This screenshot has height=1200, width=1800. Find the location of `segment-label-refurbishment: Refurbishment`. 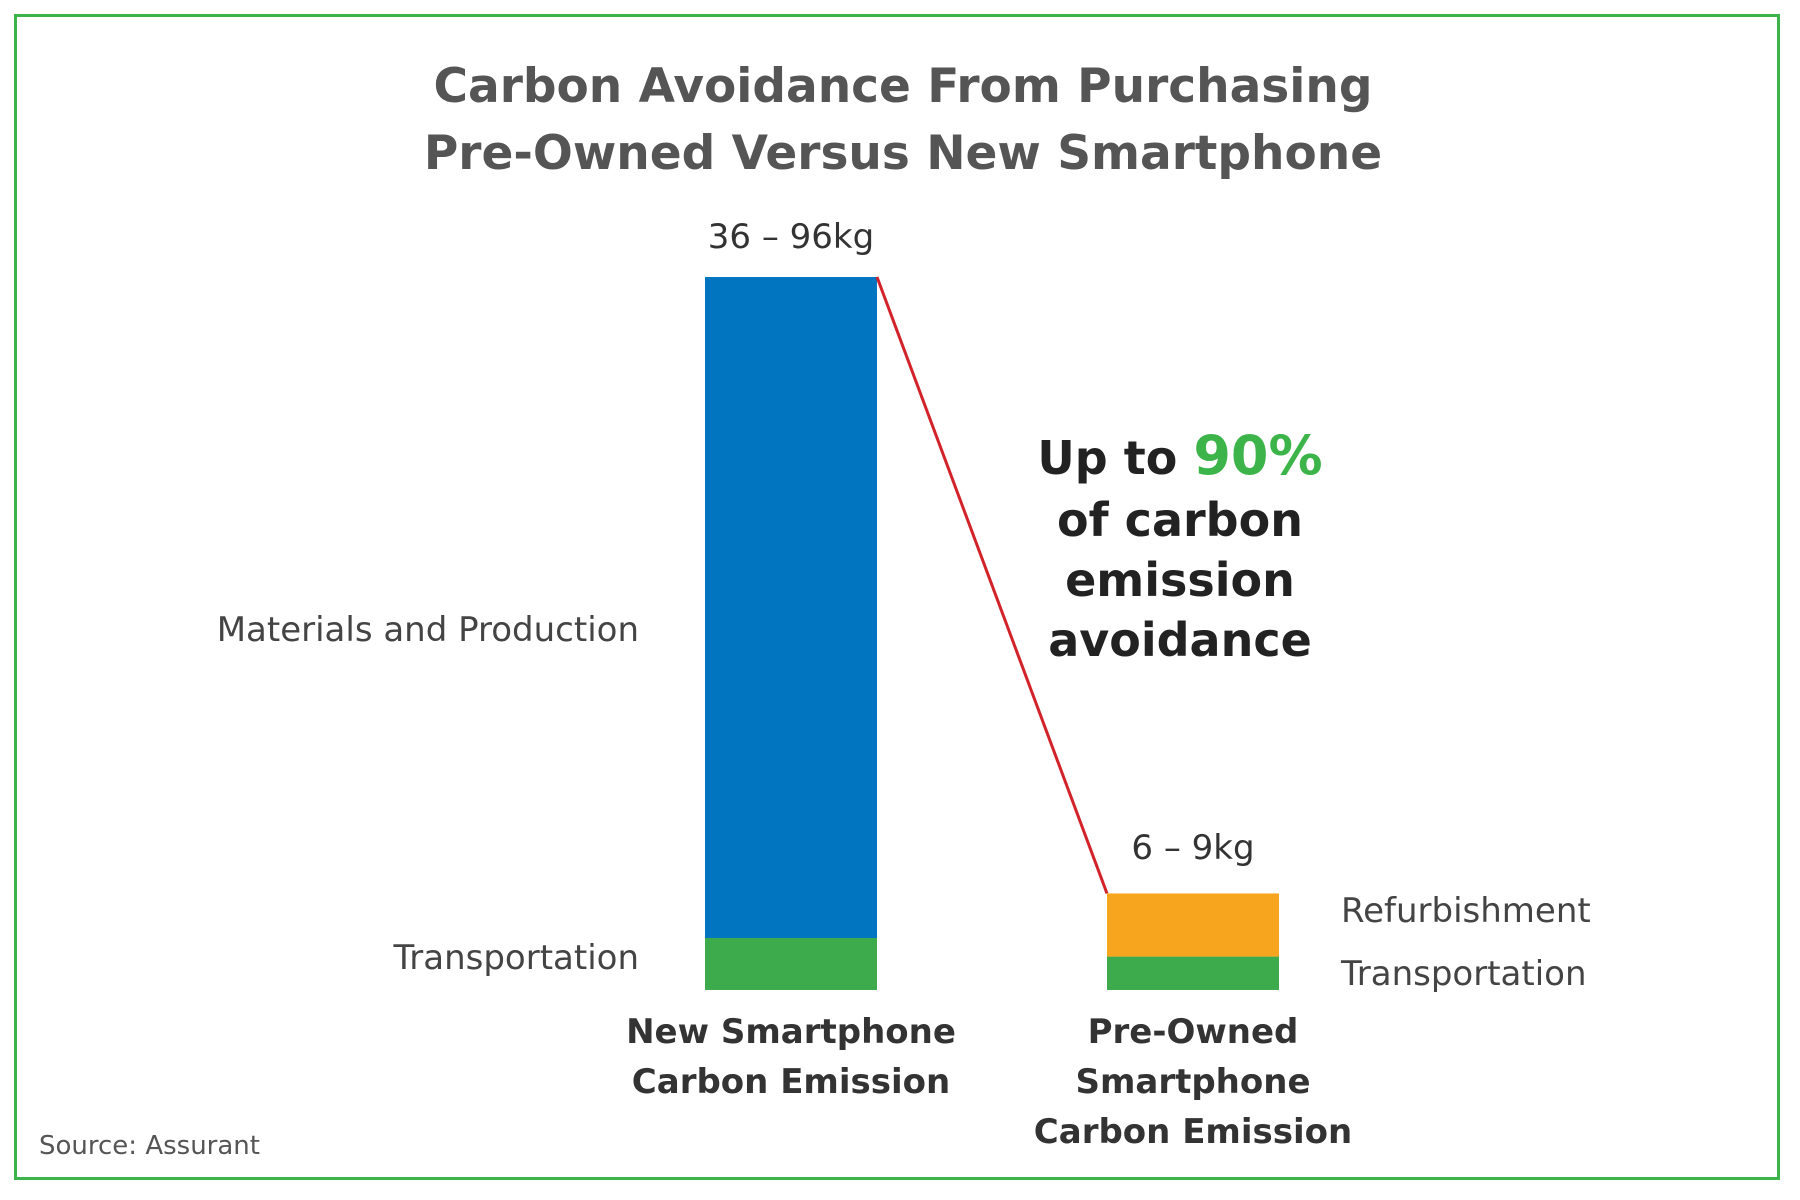

segment-label-refurbishment: Refurbishment is located at coordinates (1466, 911).